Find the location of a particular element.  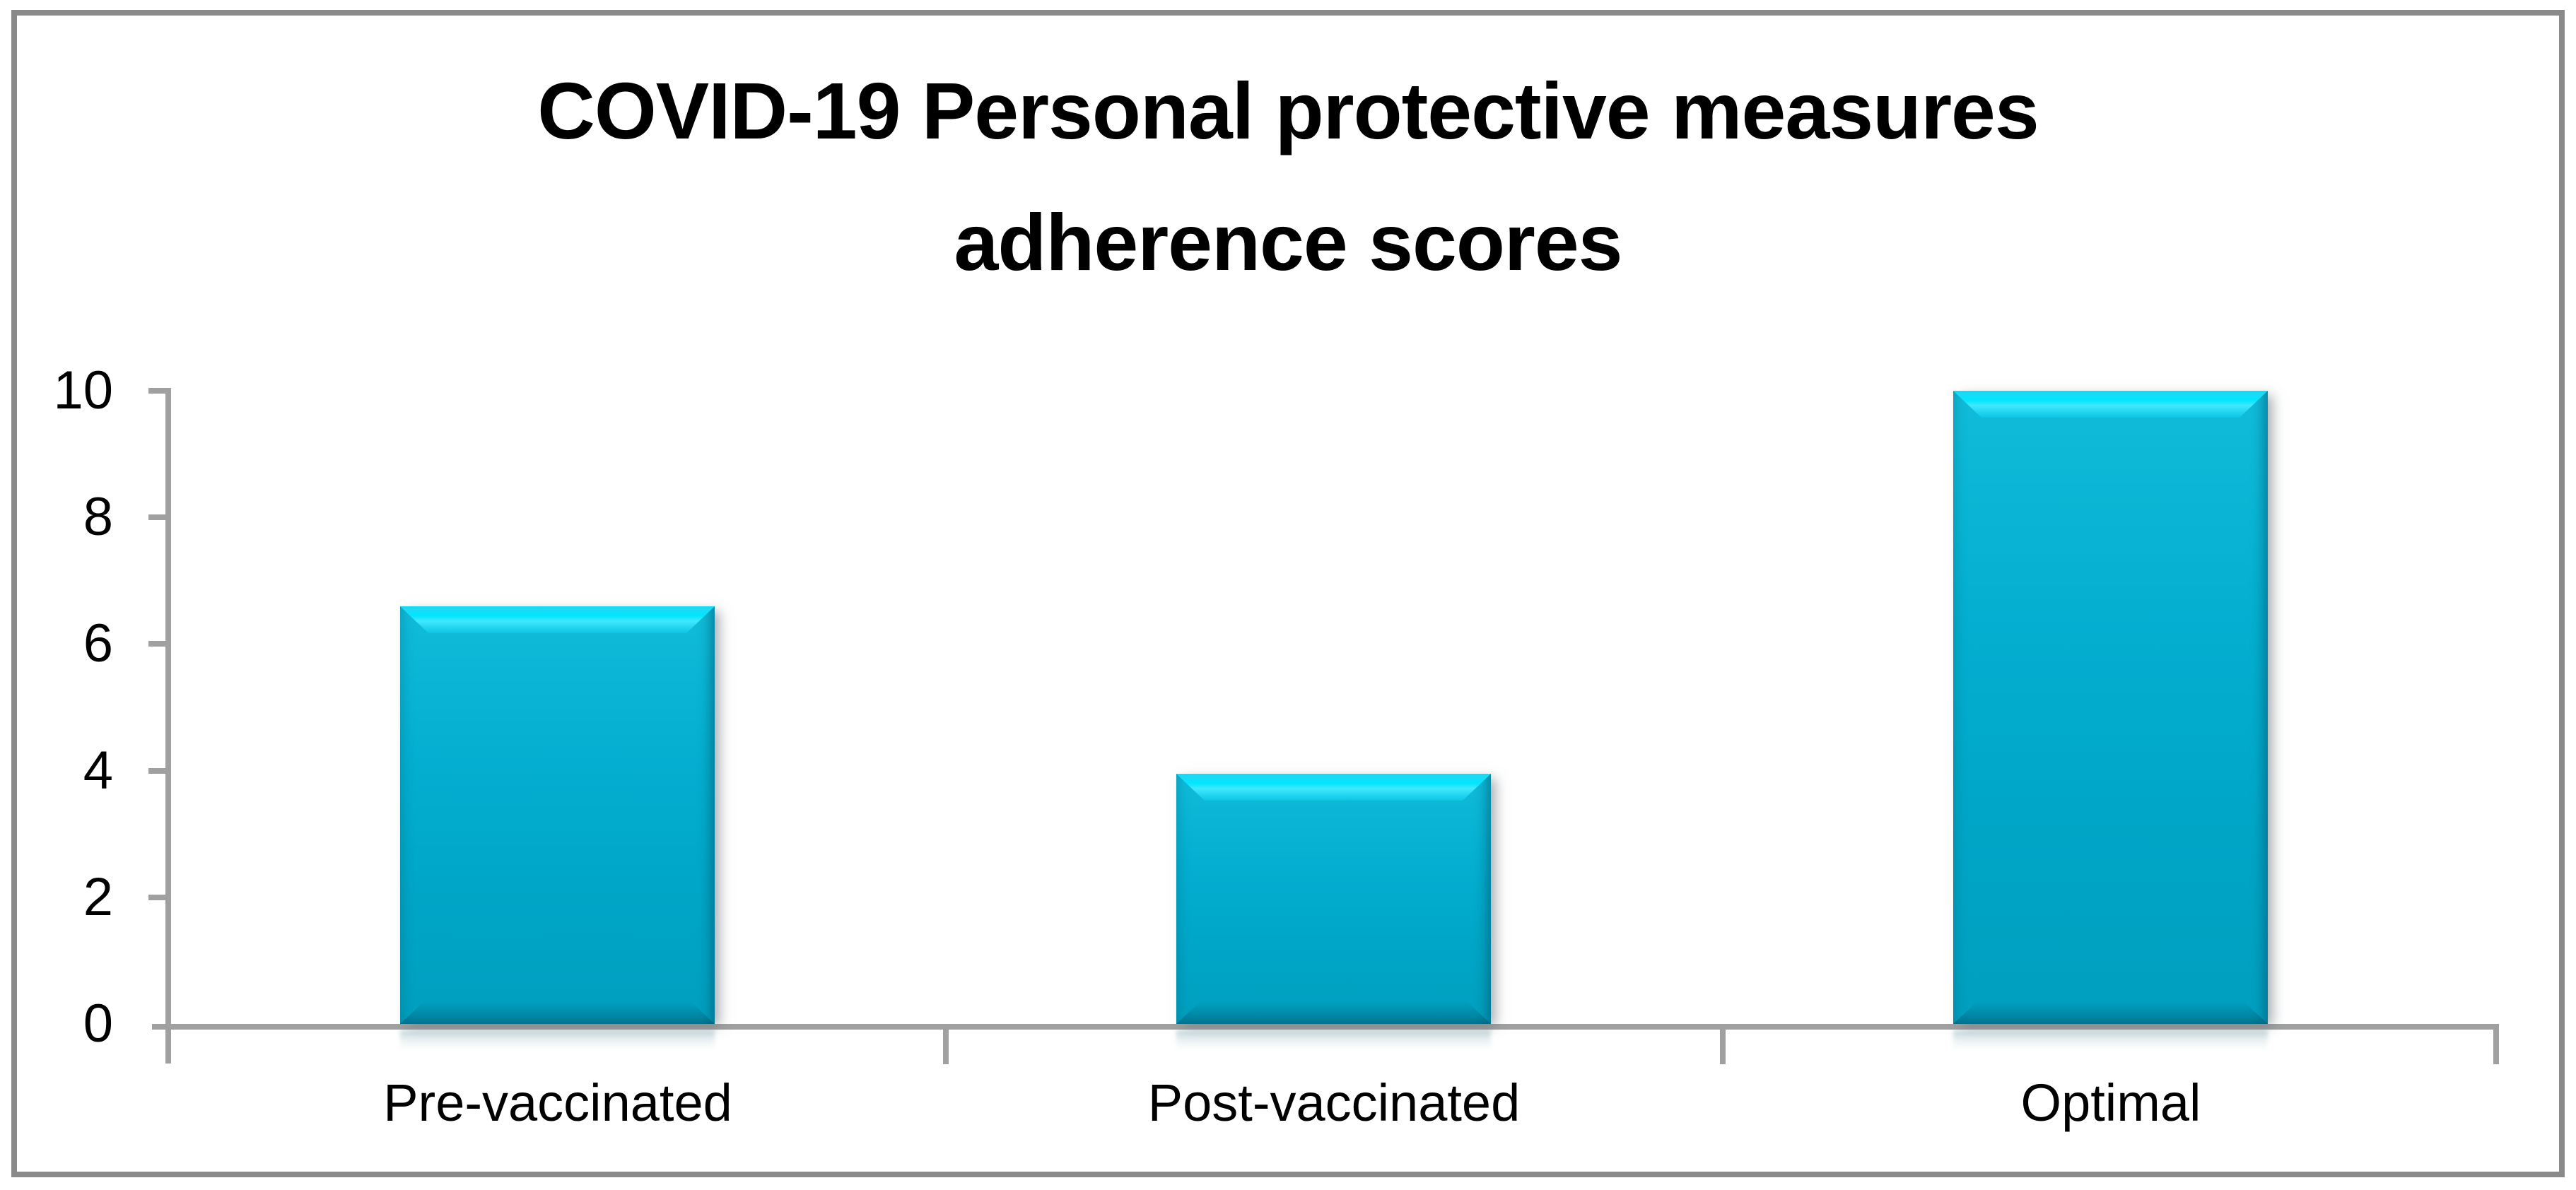

y-axis-line is located at coordinates (168, 726).